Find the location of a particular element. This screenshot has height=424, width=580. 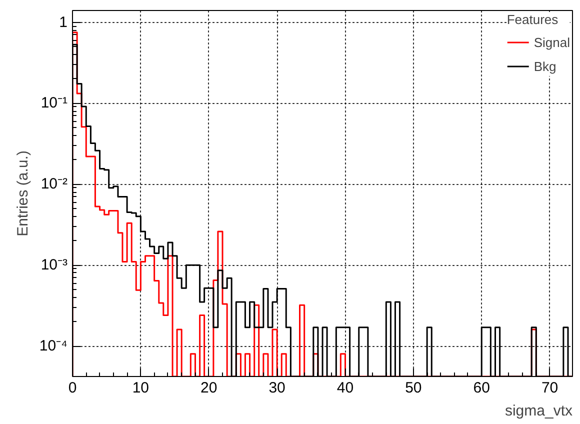

y-tick-label: 1 is located at coordinates (63, 22).